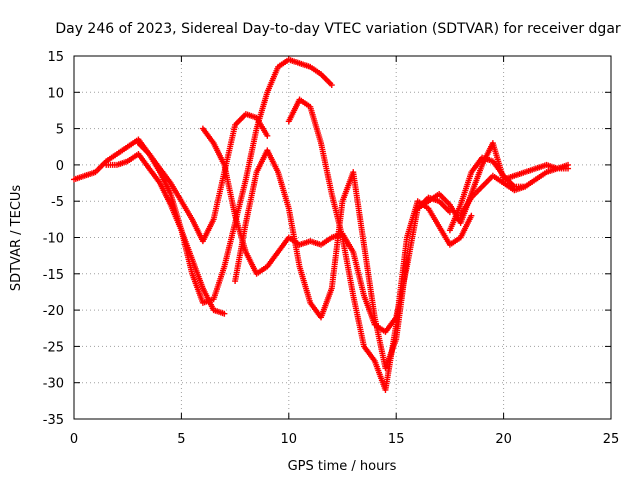  Describe the element at coordinates (55, 57) in the screenshot. I see `y-tick-label: 15` at that location.